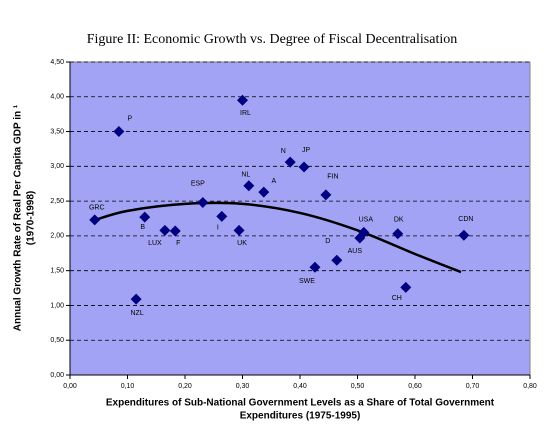  What do you see at coordinates (399, 220) in the screenshot?
I see `point-label: DK` at bounding box center [399, 220].